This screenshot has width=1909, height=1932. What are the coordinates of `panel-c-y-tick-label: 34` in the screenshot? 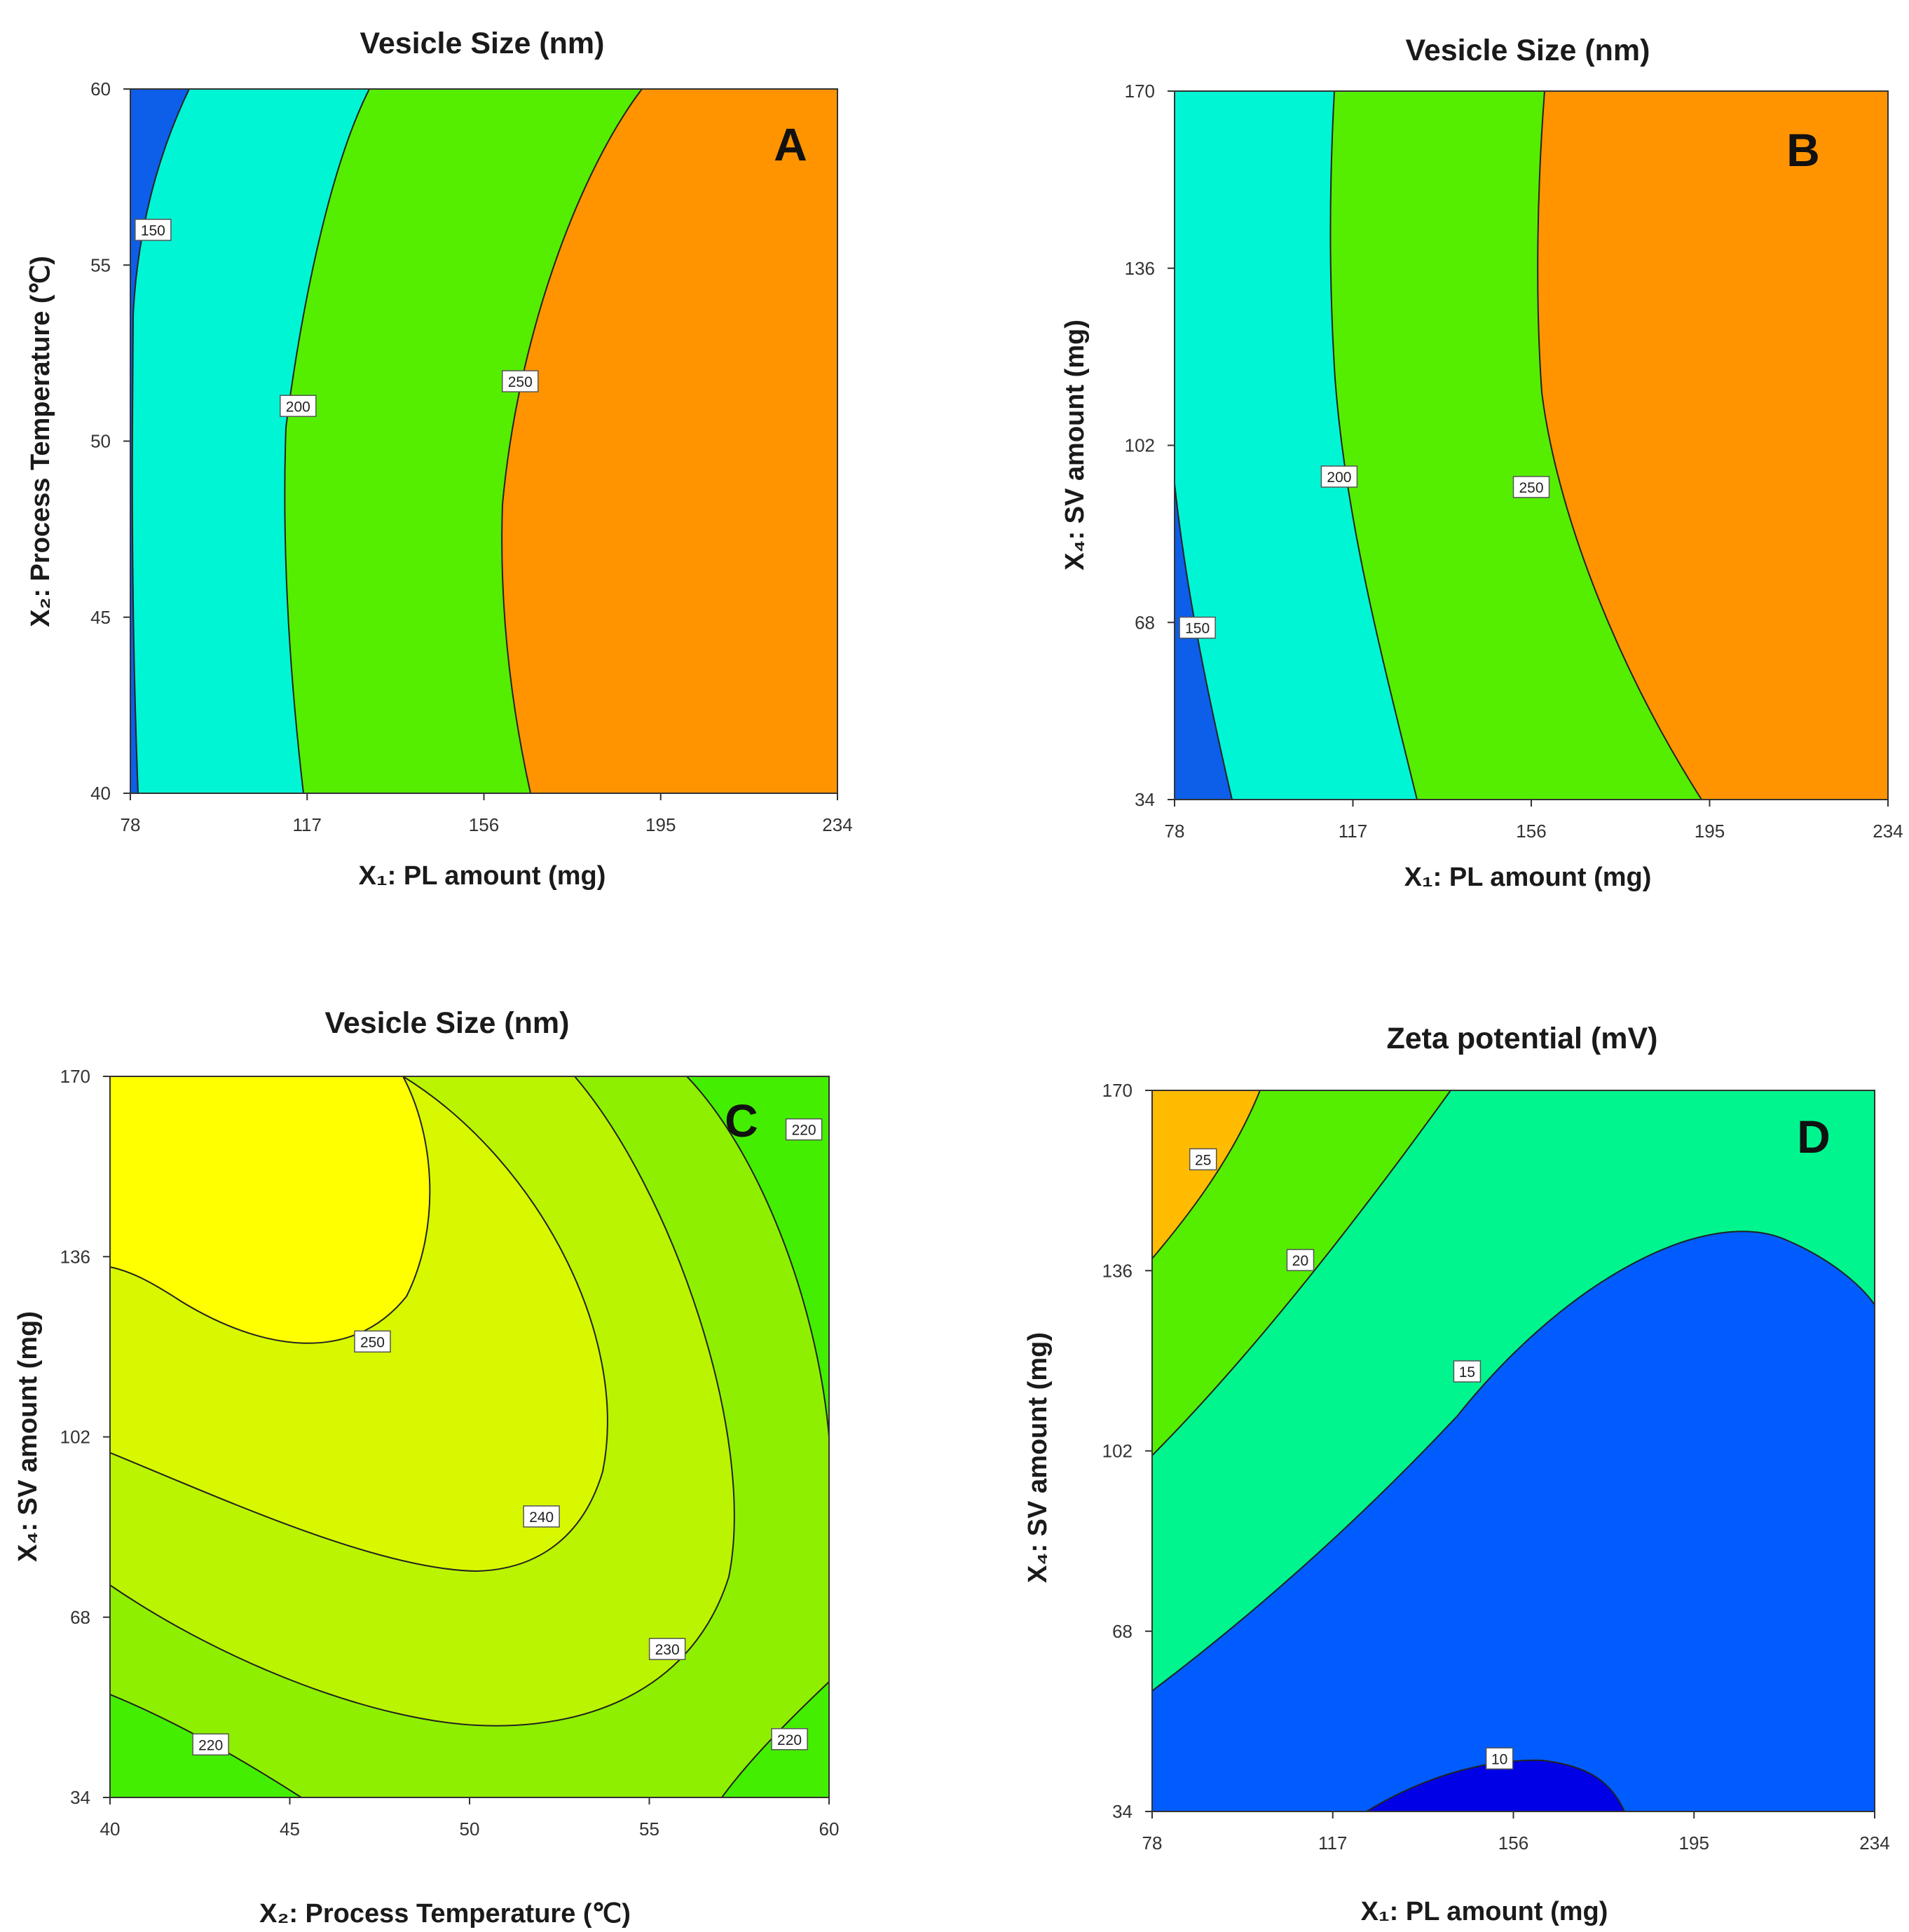 It's located at (80, 1797).